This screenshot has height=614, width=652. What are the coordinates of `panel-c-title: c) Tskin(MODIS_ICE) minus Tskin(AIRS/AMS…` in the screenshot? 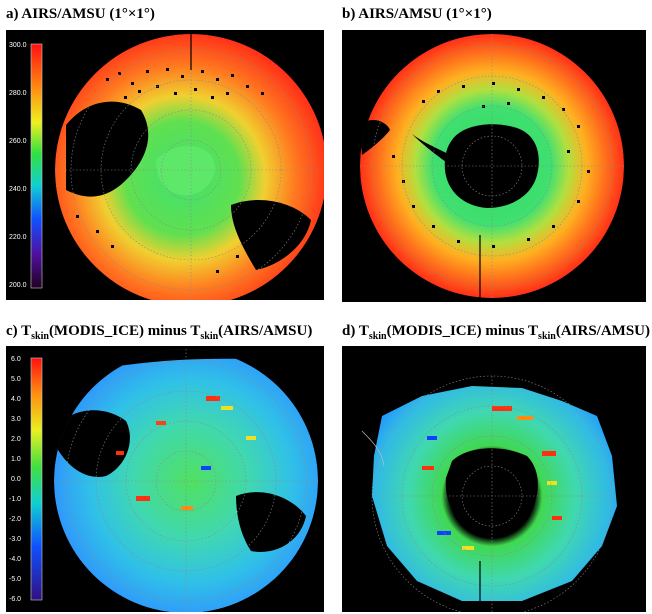 It's located at (159, 332).